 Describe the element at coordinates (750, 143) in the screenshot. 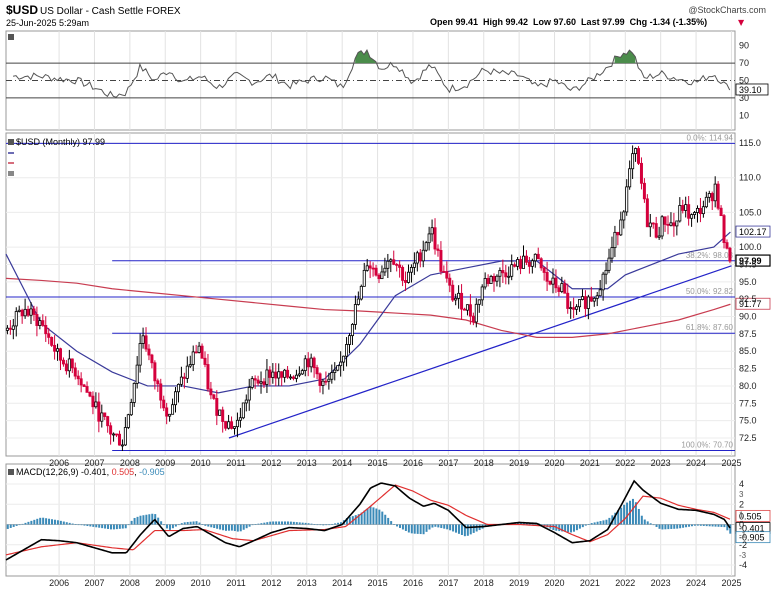

I see `price-y-tick-label: 115.0` at that location.